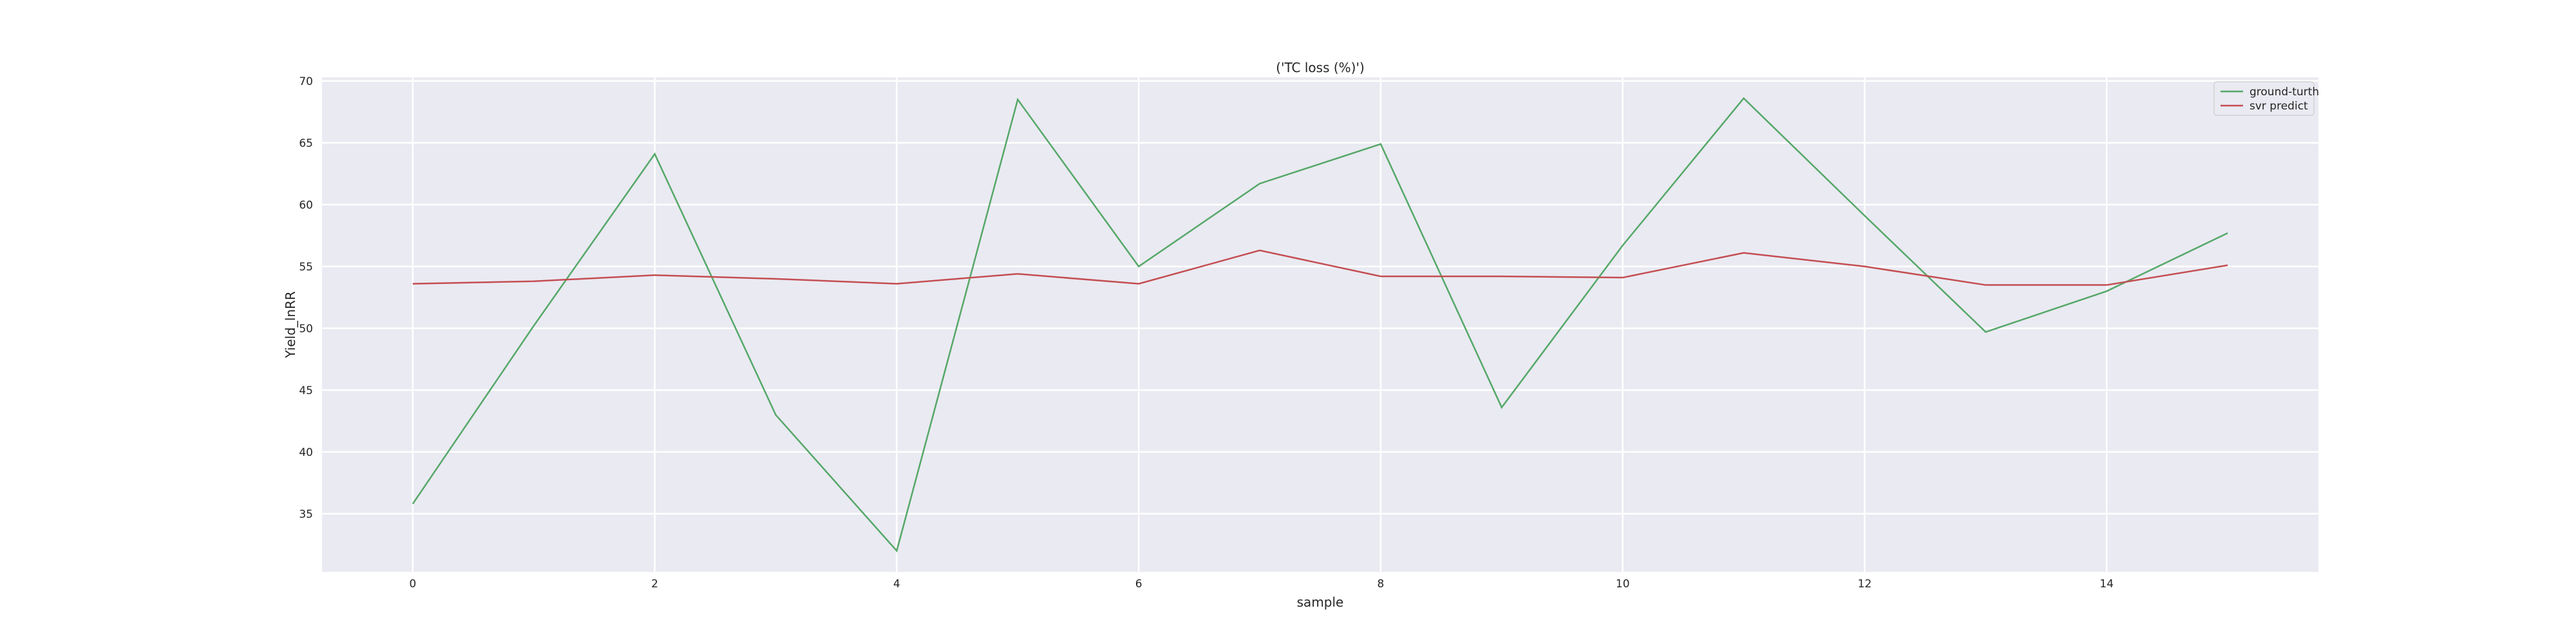 This screenshot has width=2576, height=644. I want to click on x-tick-label: 14, so click(2106, 585).